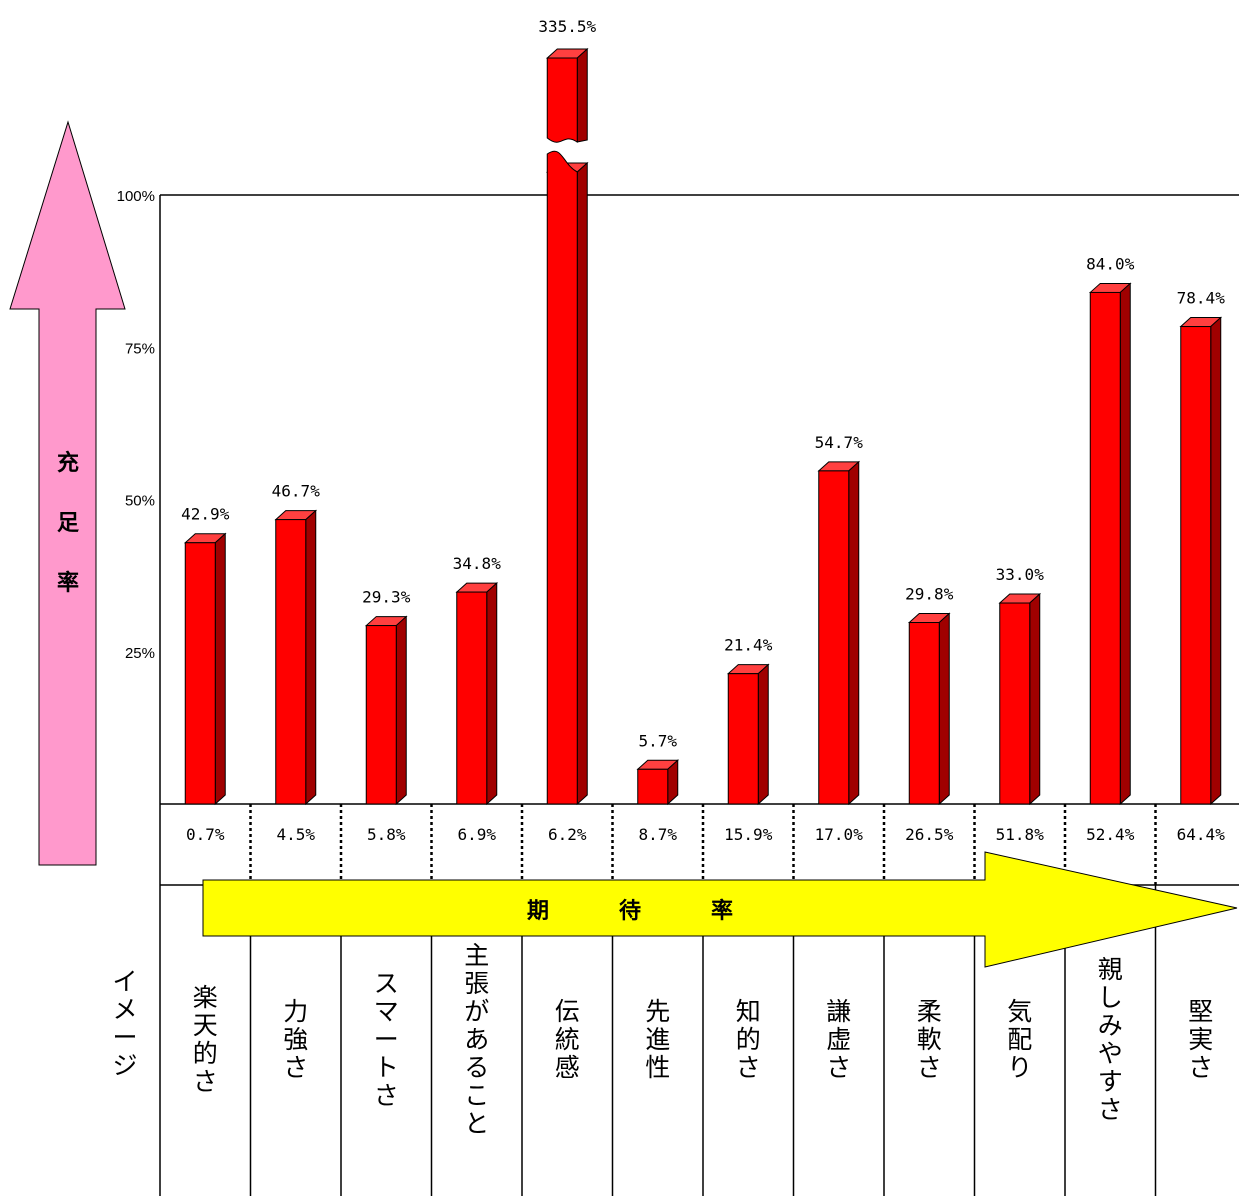  What do you see at coordinates (838, 1039) in the screenshot?
I see `category-label: 謙虚さ` at bounding box center [838, 1039].